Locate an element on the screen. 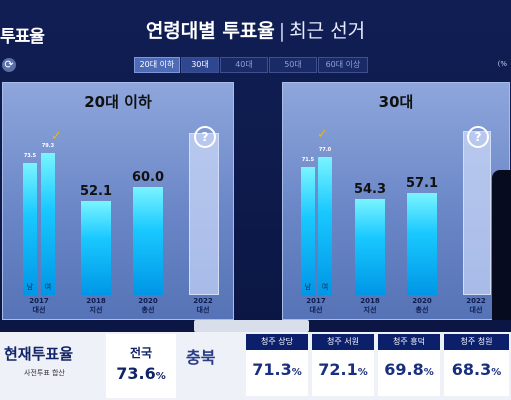 The image size is (511, 400). bar-2020: 57.1 is located at coordinates (422, 235).